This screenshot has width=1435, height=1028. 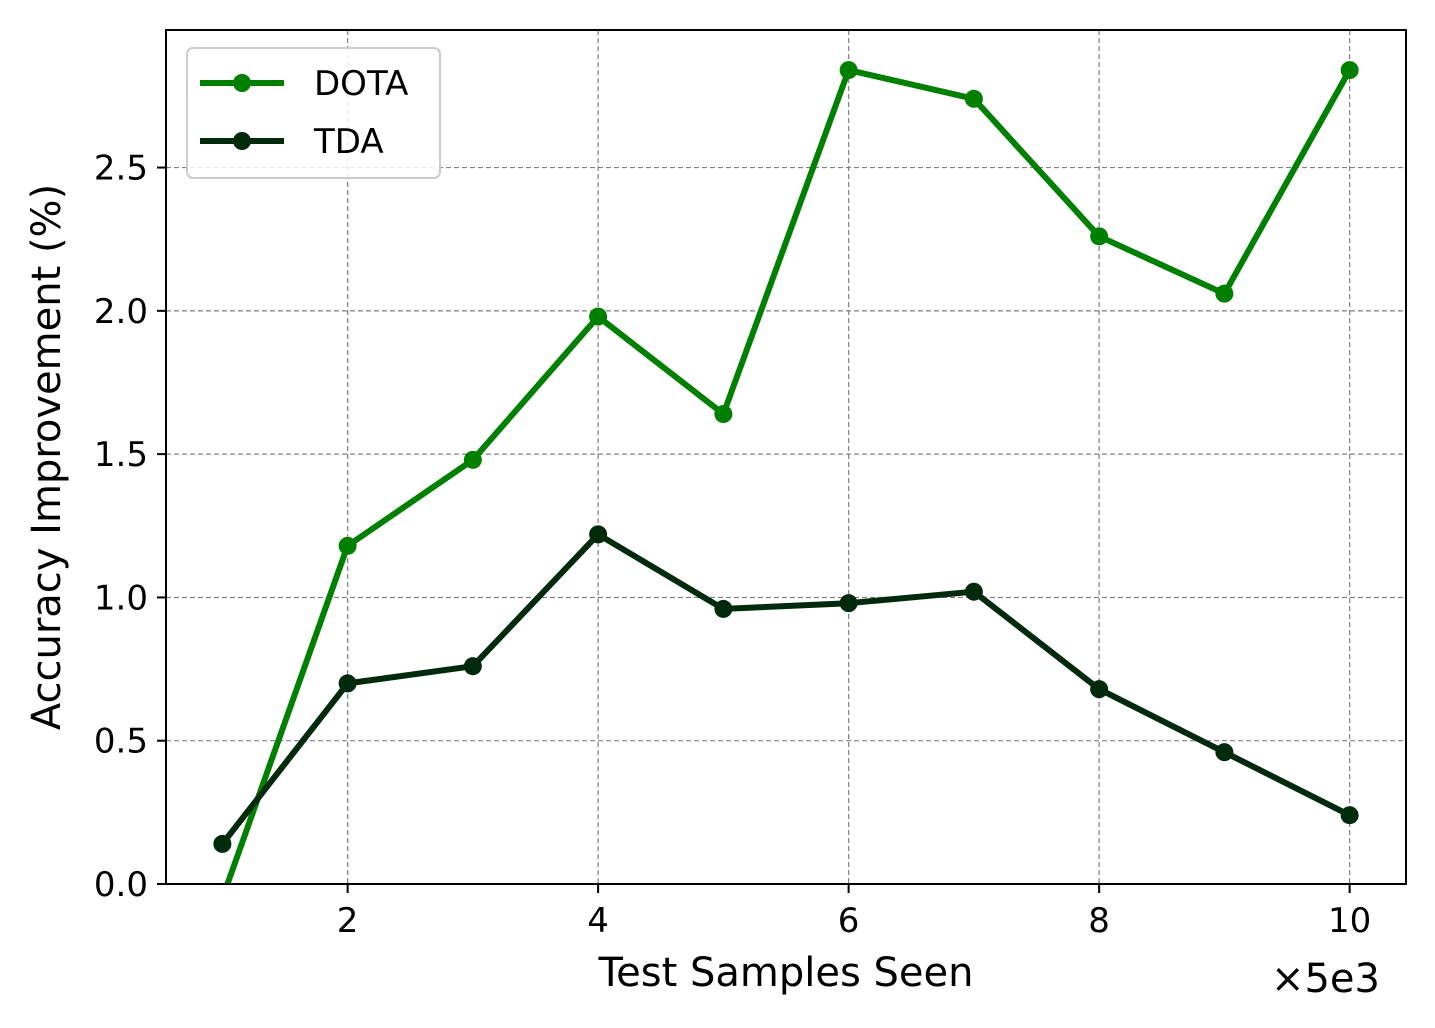 What do you see at coordinates (361, 84) in the screenshot?
I see `legend-label: DOTA` at bounding box center [361, 84].